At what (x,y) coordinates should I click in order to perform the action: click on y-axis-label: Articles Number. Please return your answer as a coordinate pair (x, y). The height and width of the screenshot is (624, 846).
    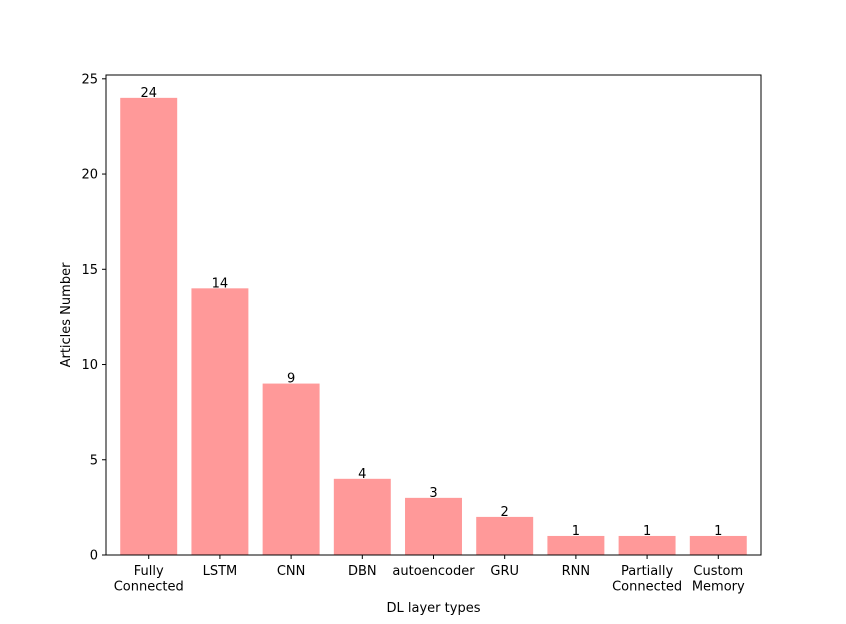
    Looking at the image, I should click on (66, 314).